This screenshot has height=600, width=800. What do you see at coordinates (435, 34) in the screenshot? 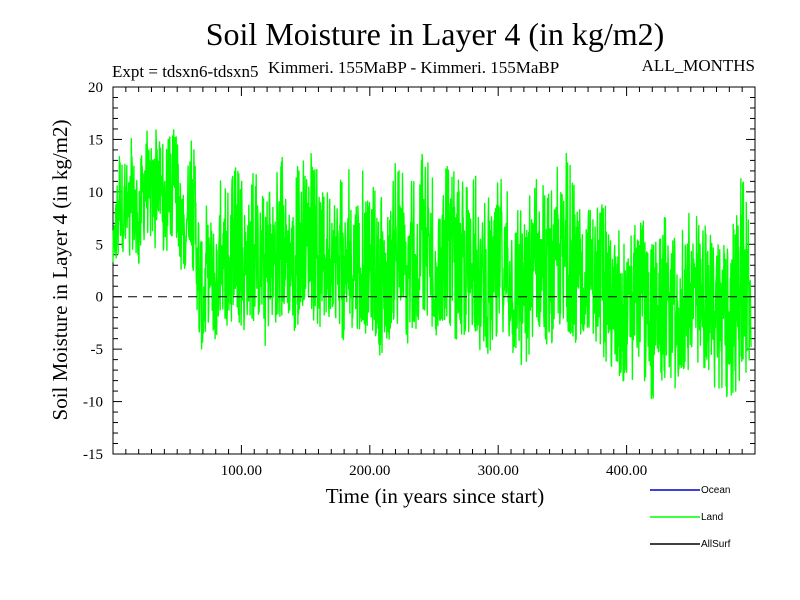
I see `chart-title: Soil Moisture in Layer 4 (in kg/m2)` at bounding box center [435, 34].